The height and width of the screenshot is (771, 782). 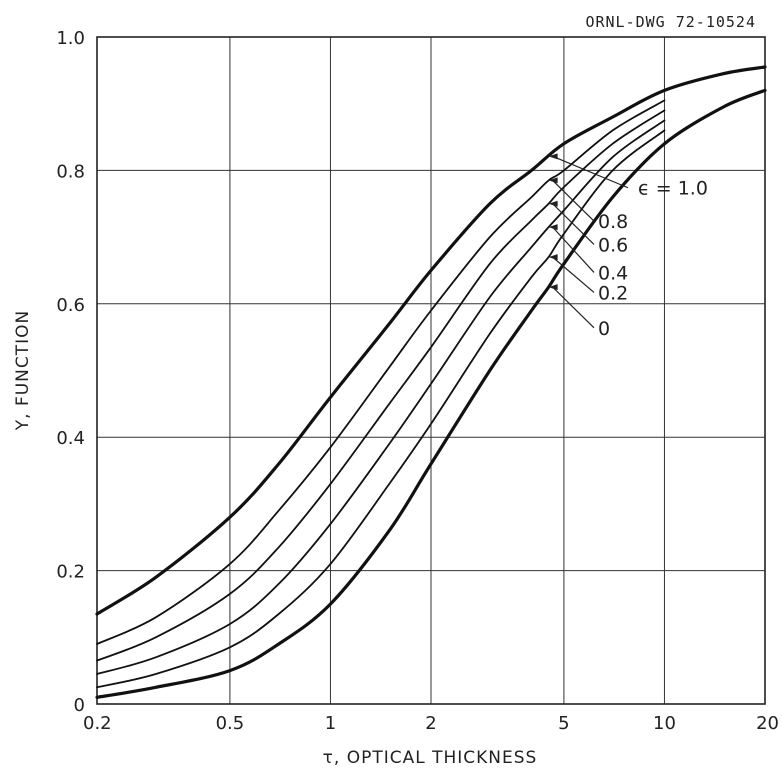 What do you see at coordinates (70, 305) in the screenshot?
I see `y-tick-label: 0.6` at bounding box center [70, 305].